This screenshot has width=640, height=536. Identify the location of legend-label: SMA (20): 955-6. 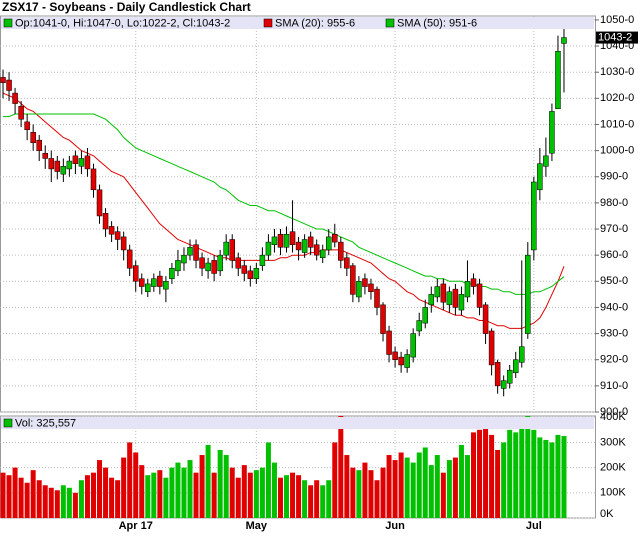
(315, 23).